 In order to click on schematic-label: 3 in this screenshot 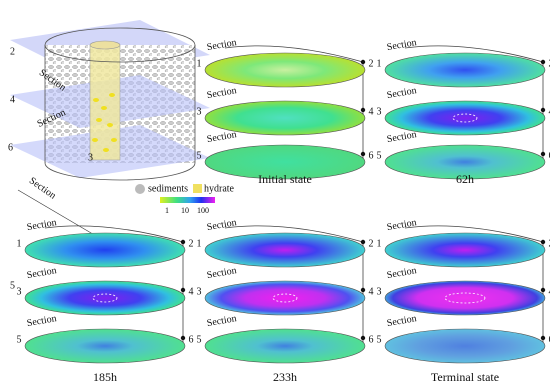, I will do `click(90, 157)`.